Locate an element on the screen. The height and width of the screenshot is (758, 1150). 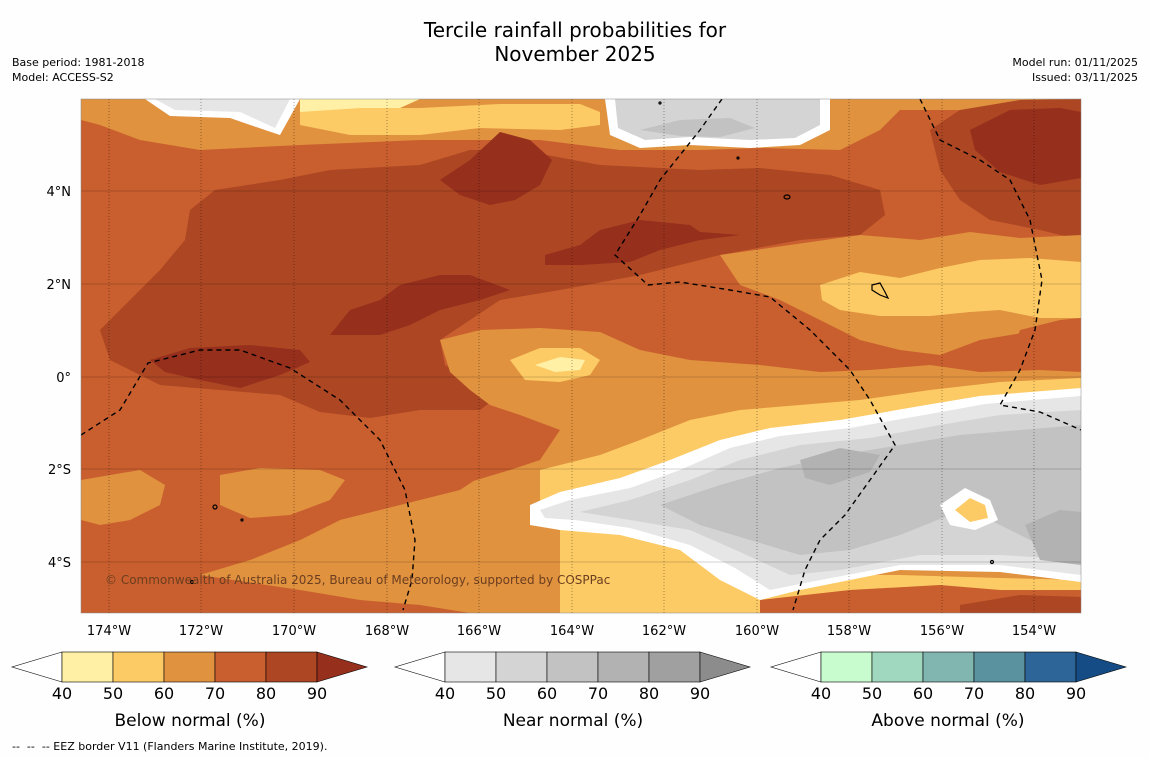
lon-label-156w: 156°W is located at coordinates (942, 631).